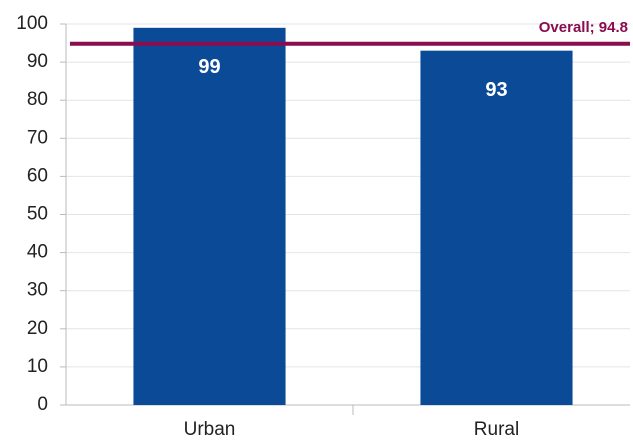  I want to click on y-tick-label: 80, so click(37, 99).